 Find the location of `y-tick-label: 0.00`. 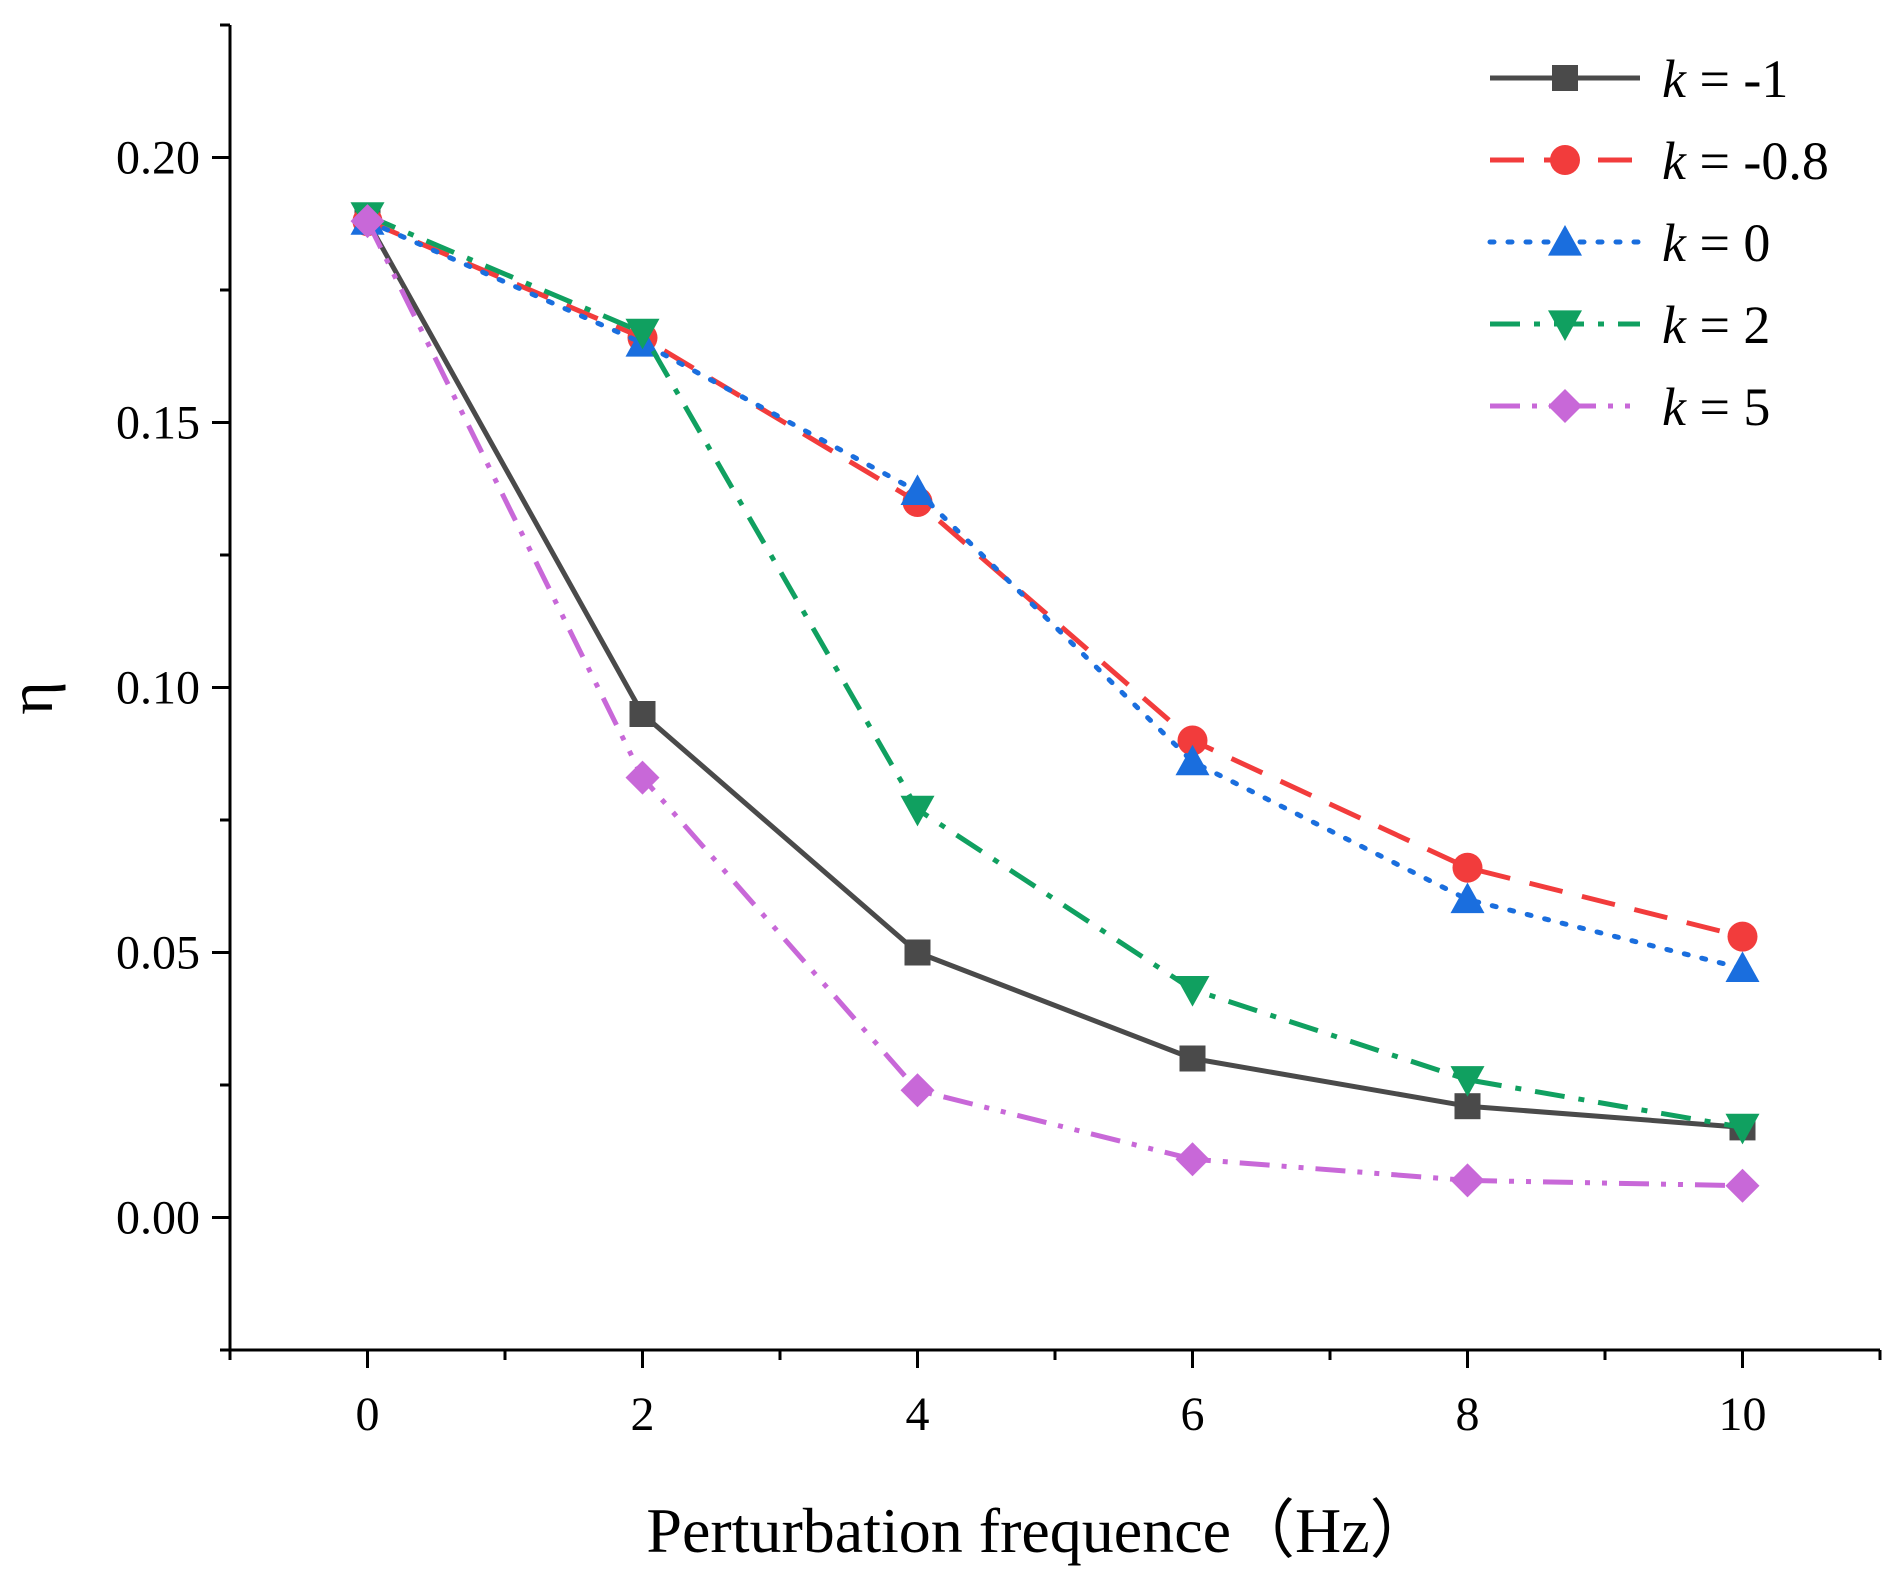

y-tick-label: 0.00 is located at coordinates (158, 1218).